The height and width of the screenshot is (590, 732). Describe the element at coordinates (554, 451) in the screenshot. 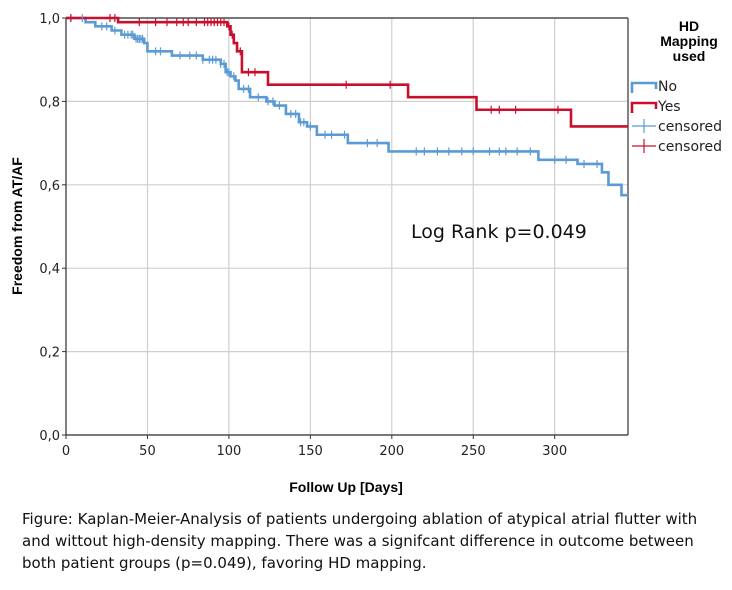

I see `x-tick-label-6: 300` at that location.